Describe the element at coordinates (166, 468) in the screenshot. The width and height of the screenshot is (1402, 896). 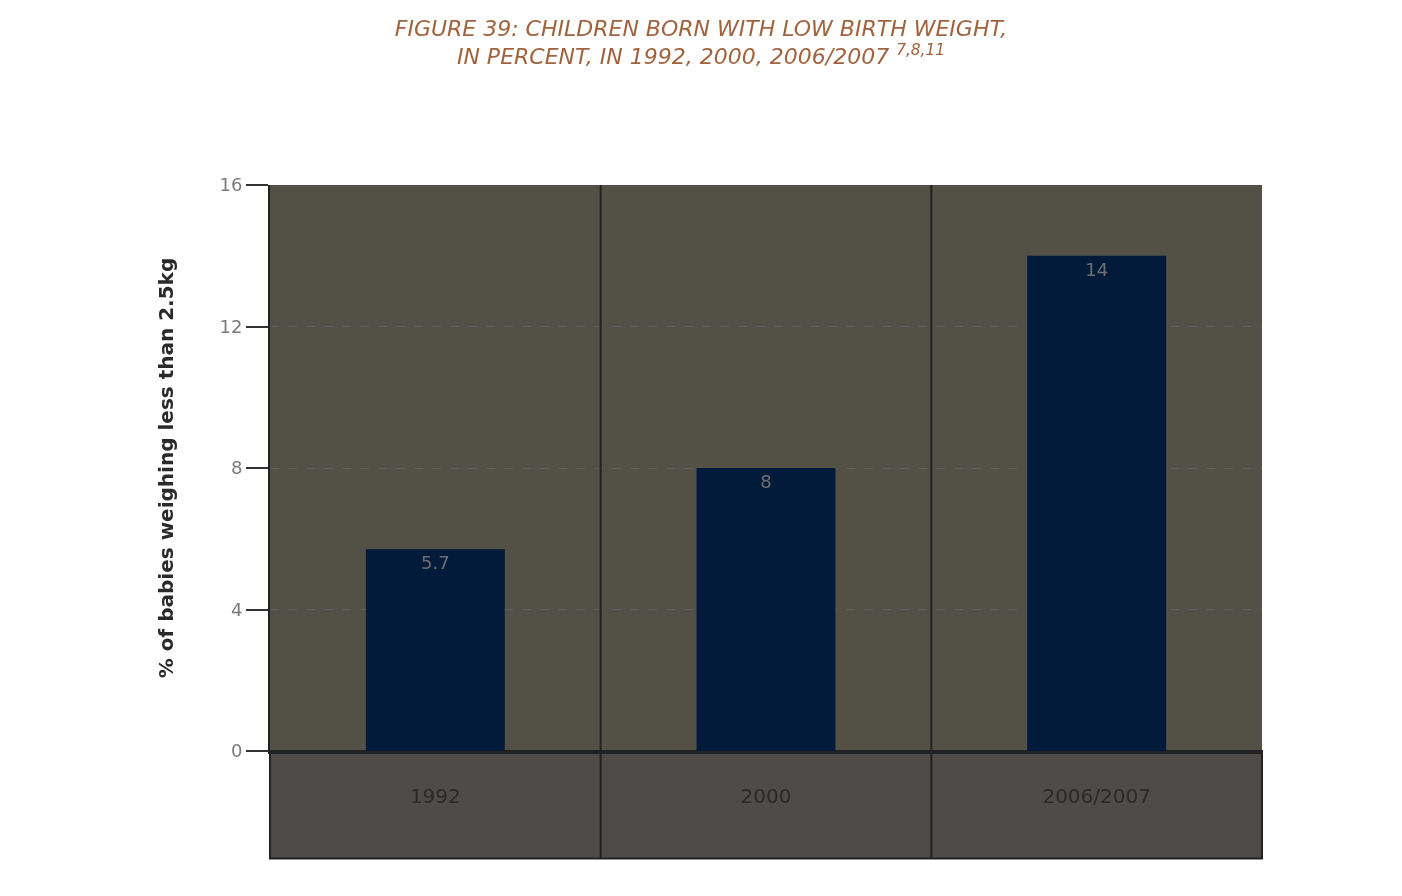
I see `y-axis-title: % of babies weighing less than 2.5kg` at that location.